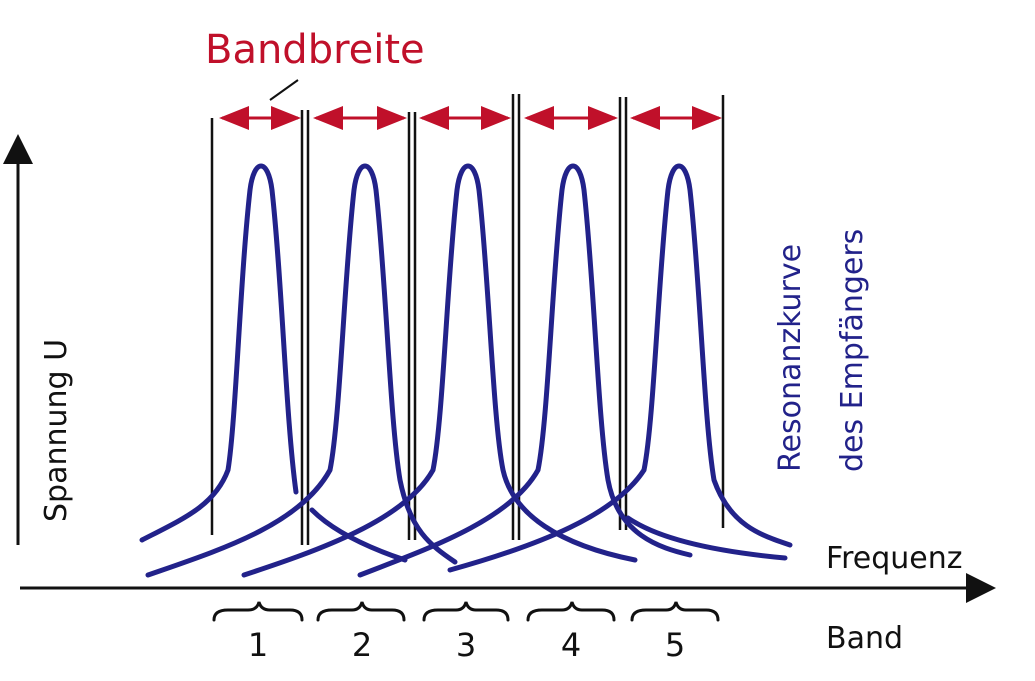 This screenshot has height=681, width=1035. I want to click on band-number-3: 3, so click(466, 645).